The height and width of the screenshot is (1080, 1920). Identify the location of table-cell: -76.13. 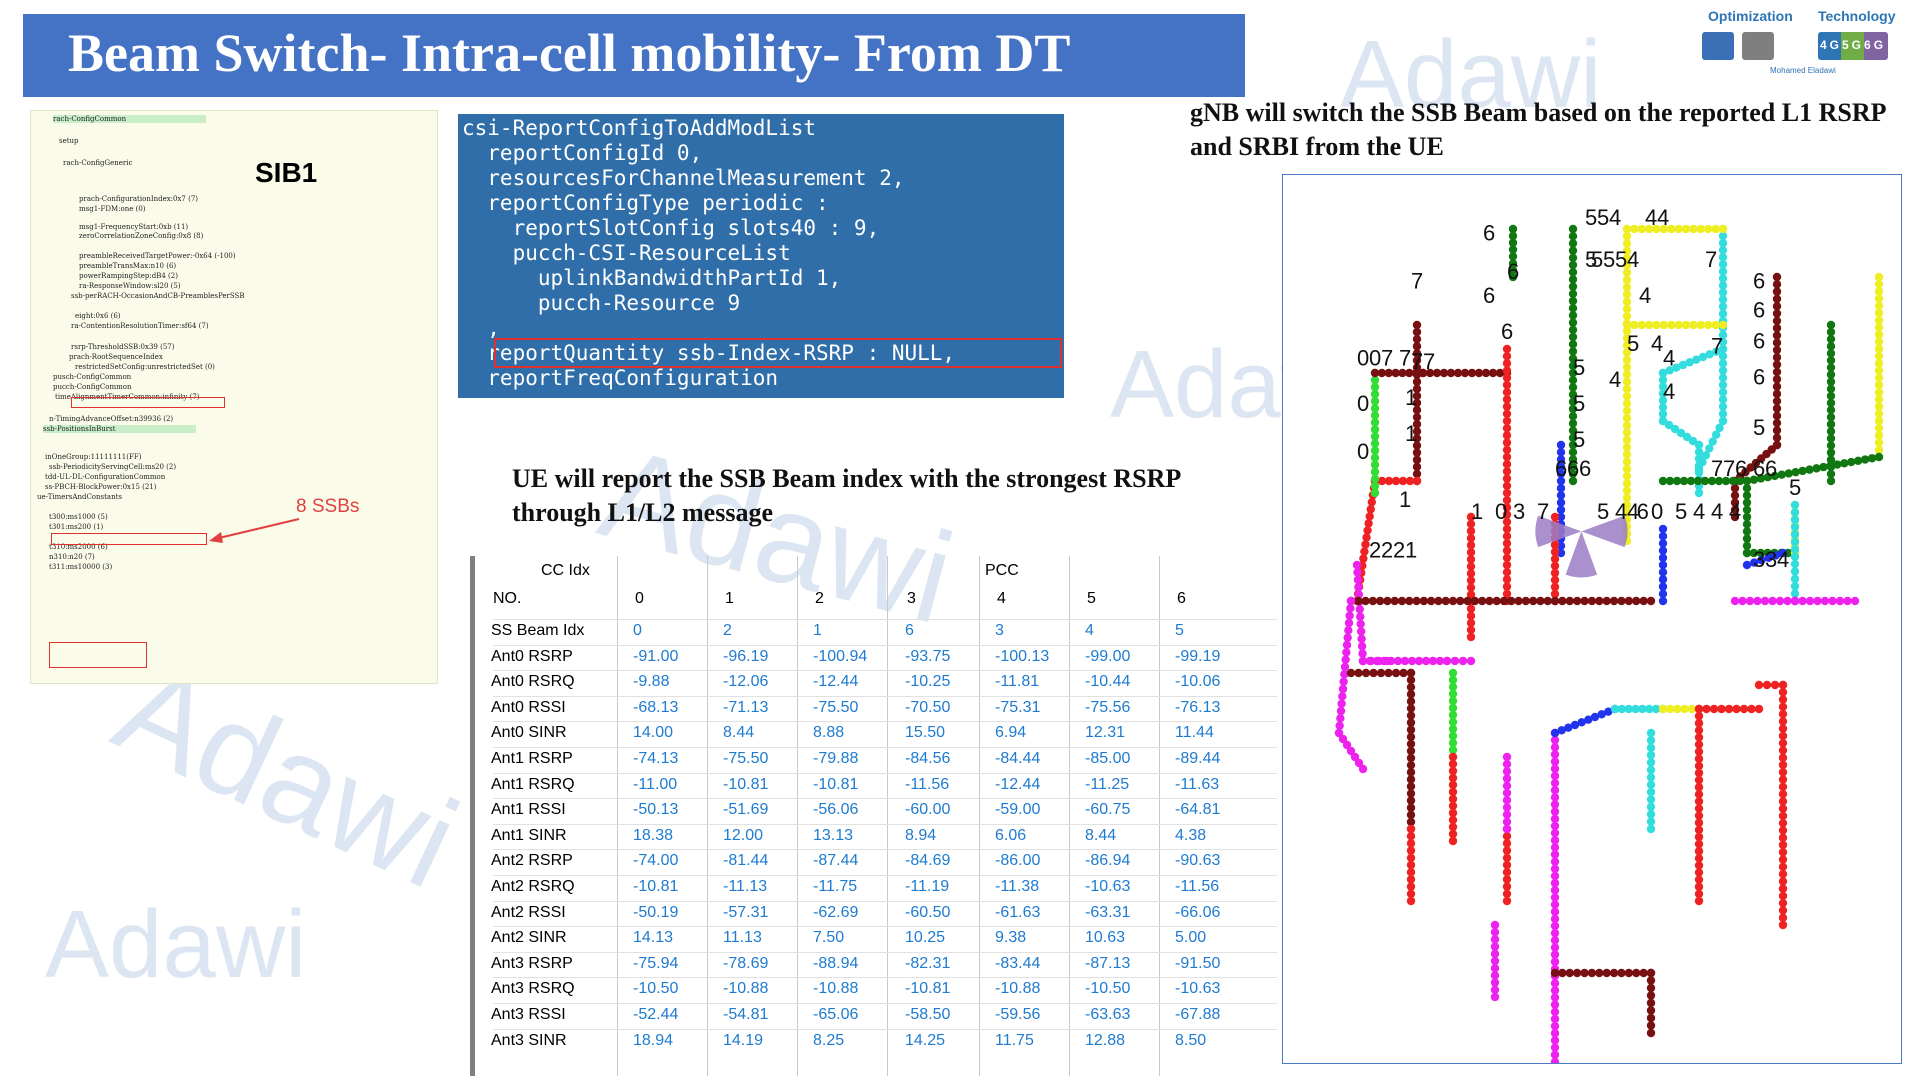
(1198, 707).